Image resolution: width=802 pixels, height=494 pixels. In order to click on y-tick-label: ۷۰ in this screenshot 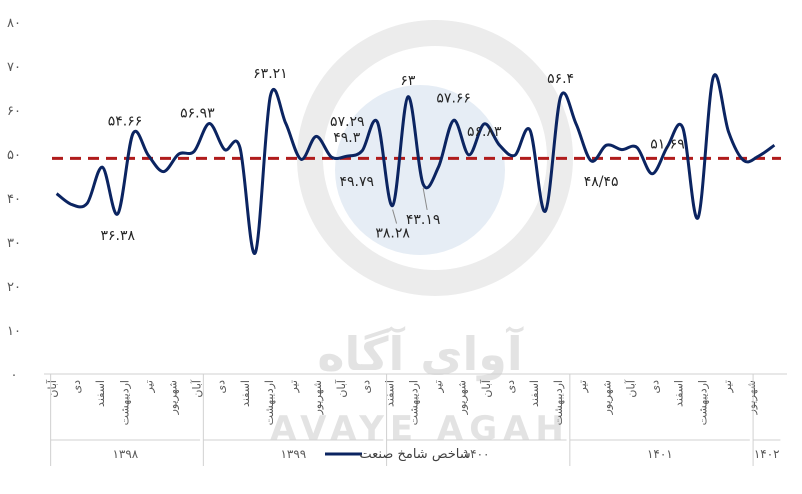, I will do `click(14, 67)`.